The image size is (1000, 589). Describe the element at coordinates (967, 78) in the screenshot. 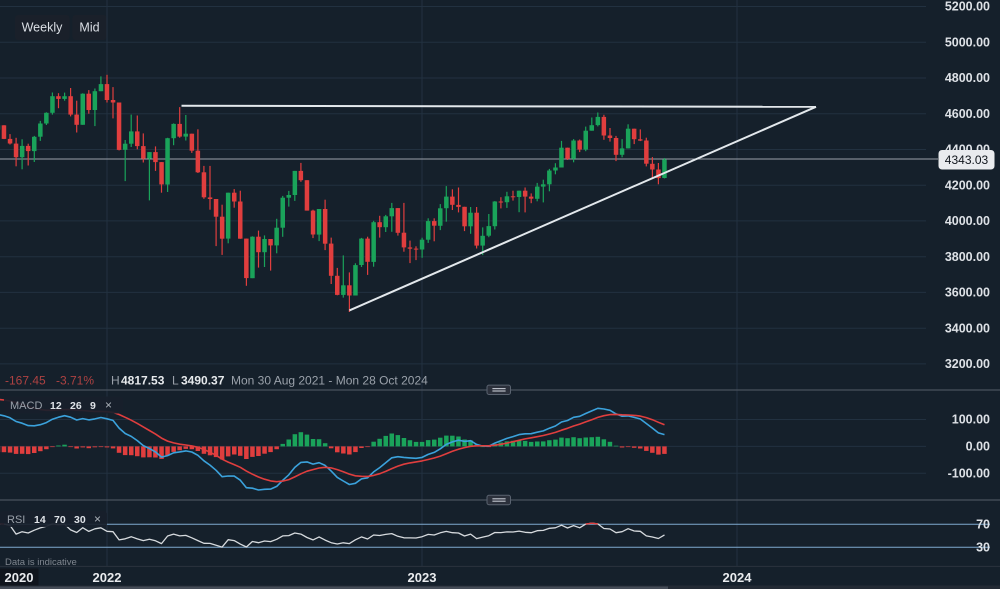

I see `svg-text: 4800.00` at that location.